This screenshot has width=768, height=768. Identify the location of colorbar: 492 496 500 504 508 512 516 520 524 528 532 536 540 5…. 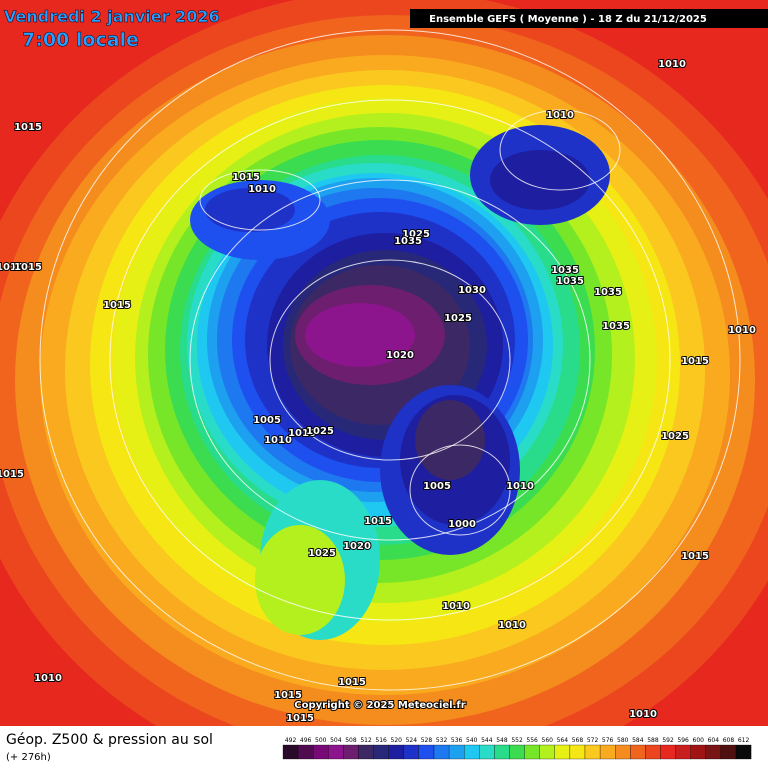
(517, 748).